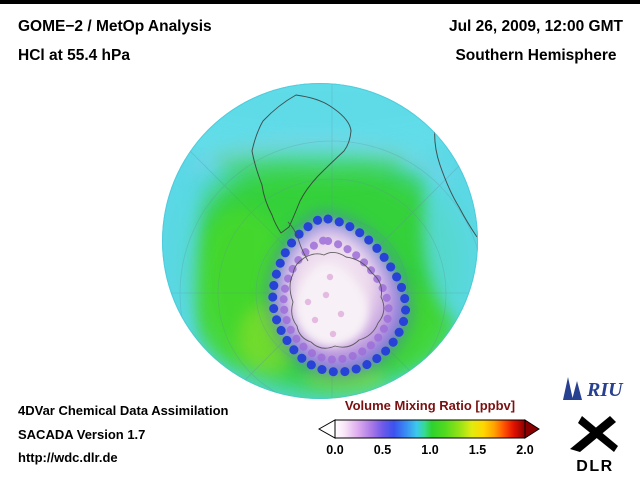  Describe the element at coordinates (532, 429) in the screenshot. I see `colorbar-arrow-right` at that location.